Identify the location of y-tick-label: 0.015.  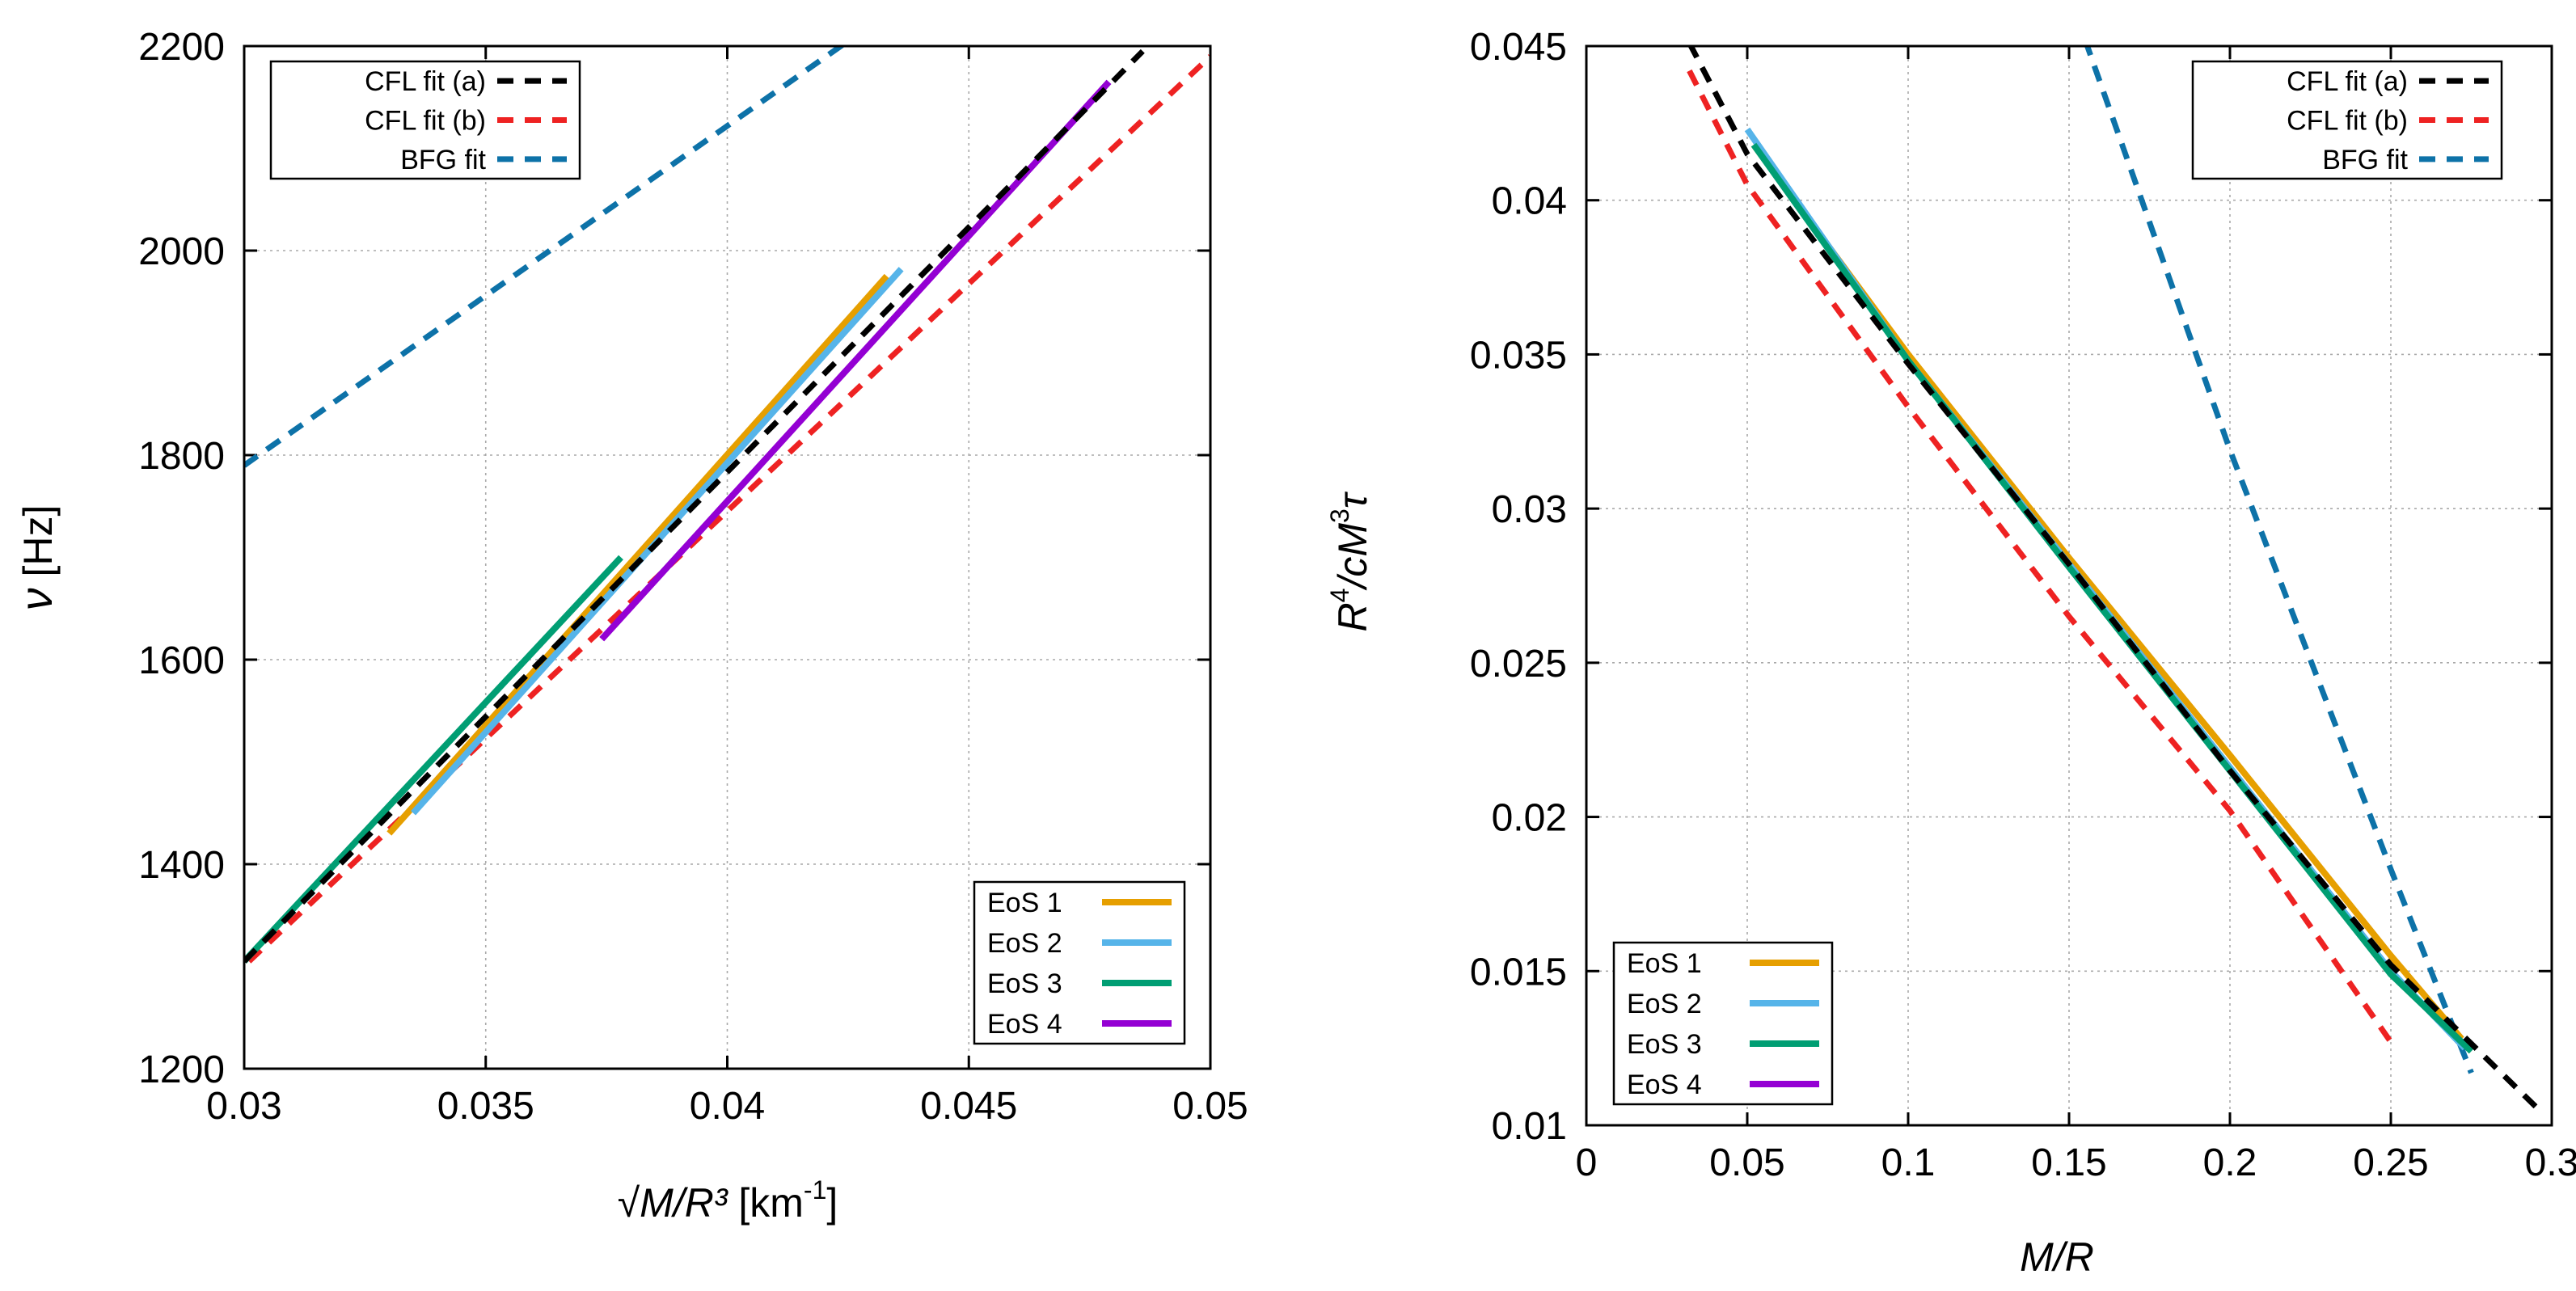
(1518, 972).